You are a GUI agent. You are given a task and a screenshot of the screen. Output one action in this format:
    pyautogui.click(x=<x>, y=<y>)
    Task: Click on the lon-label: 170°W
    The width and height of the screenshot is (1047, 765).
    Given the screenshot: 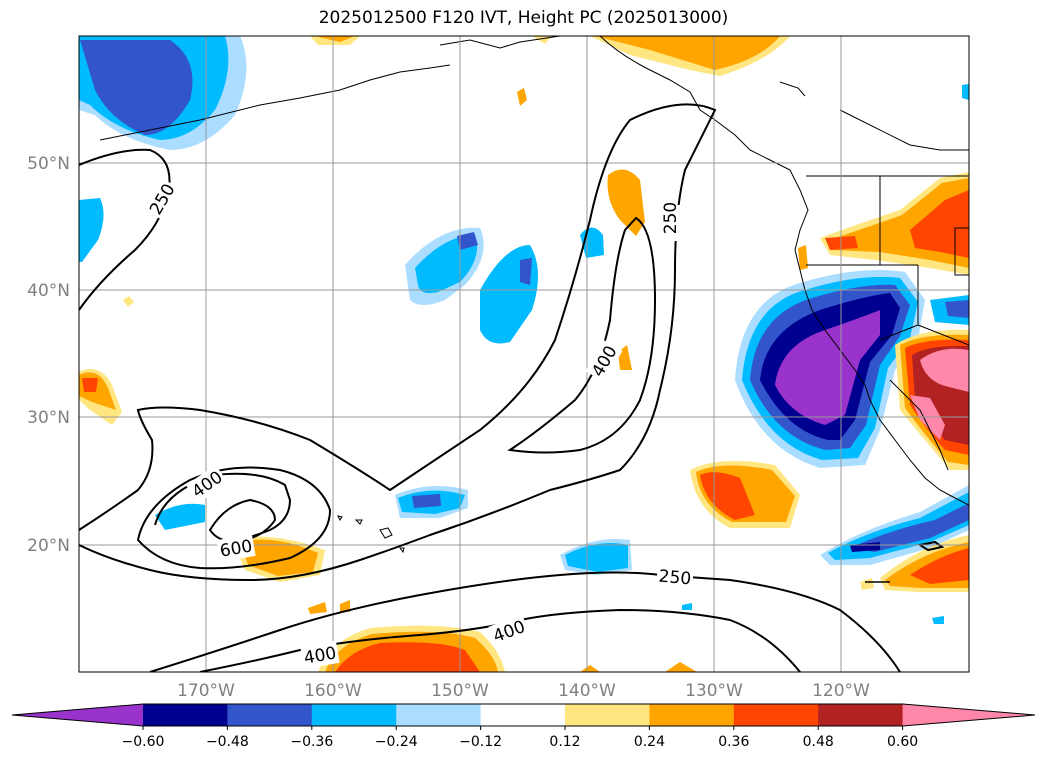 What is the action you would take?
    pyautogui.click(x=206, y=691)
    